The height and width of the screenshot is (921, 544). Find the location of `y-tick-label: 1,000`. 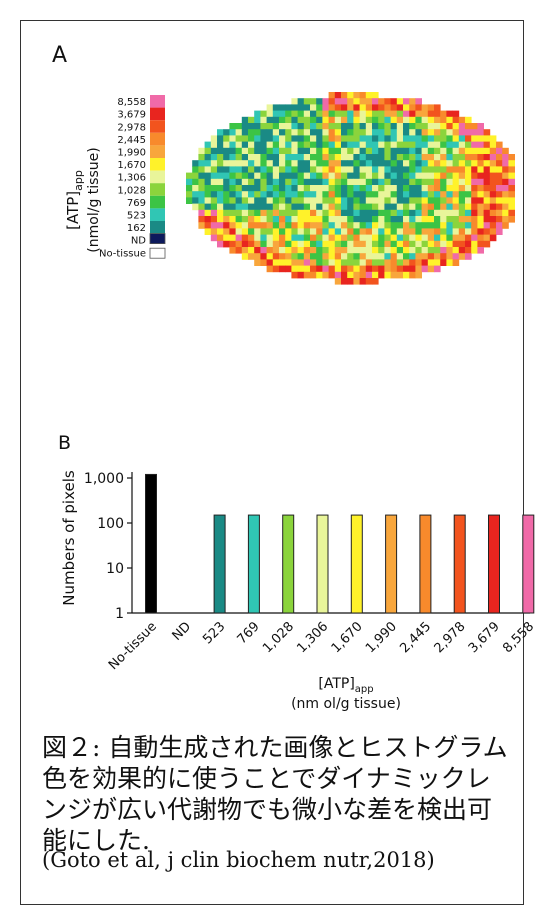

y-tick-label: 1,000 is located at coordinates (104, 479).